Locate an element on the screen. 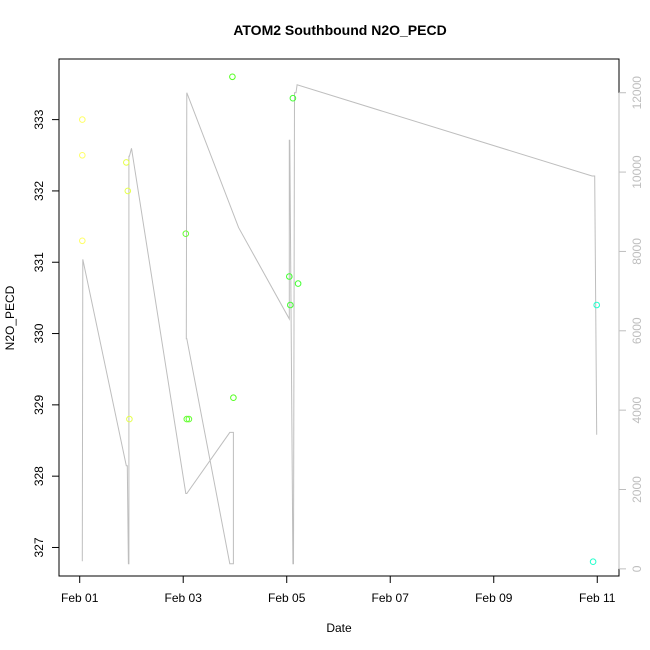  y-tick-label: 330 is located at coordinates (39, 333).